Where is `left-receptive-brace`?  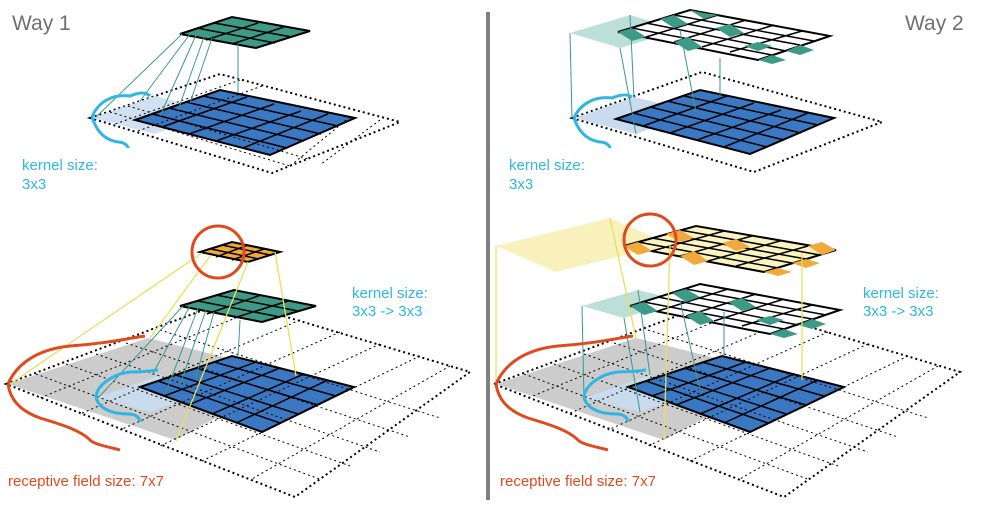 left-receptive-brace is located at coordinates (76, 393).